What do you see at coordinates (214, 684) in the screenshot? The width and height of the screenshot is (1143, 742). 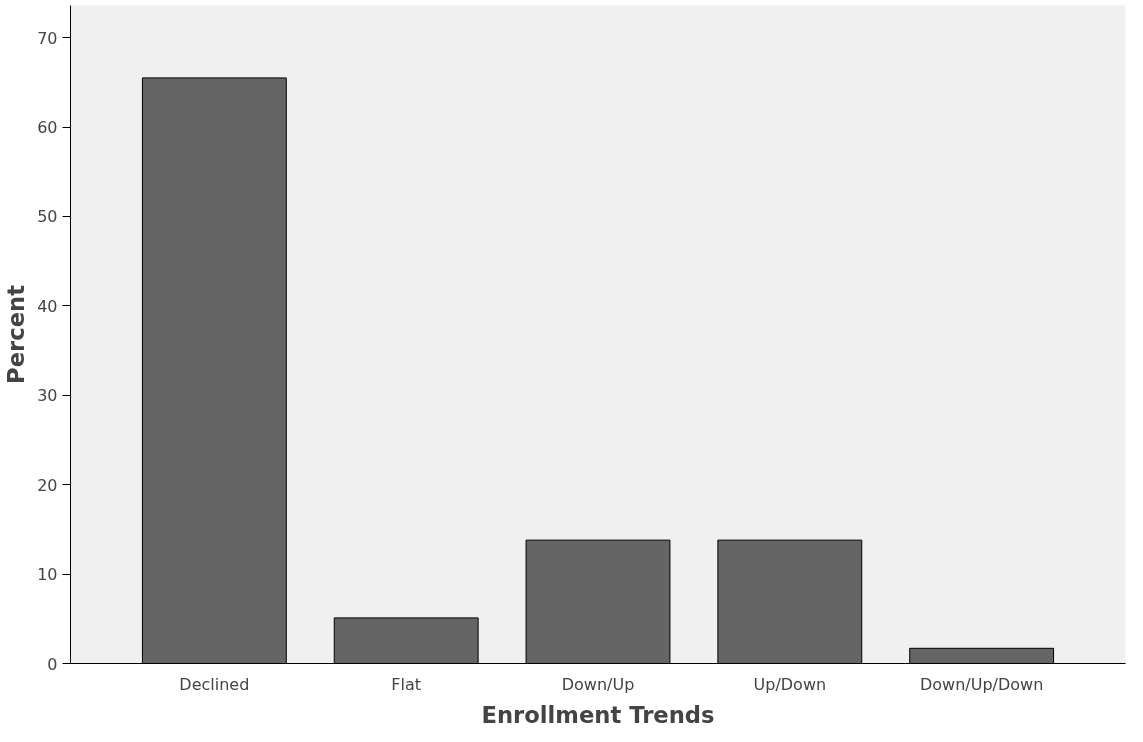 I see `x-tick-label: Declined` at bounding box center [214, 684].